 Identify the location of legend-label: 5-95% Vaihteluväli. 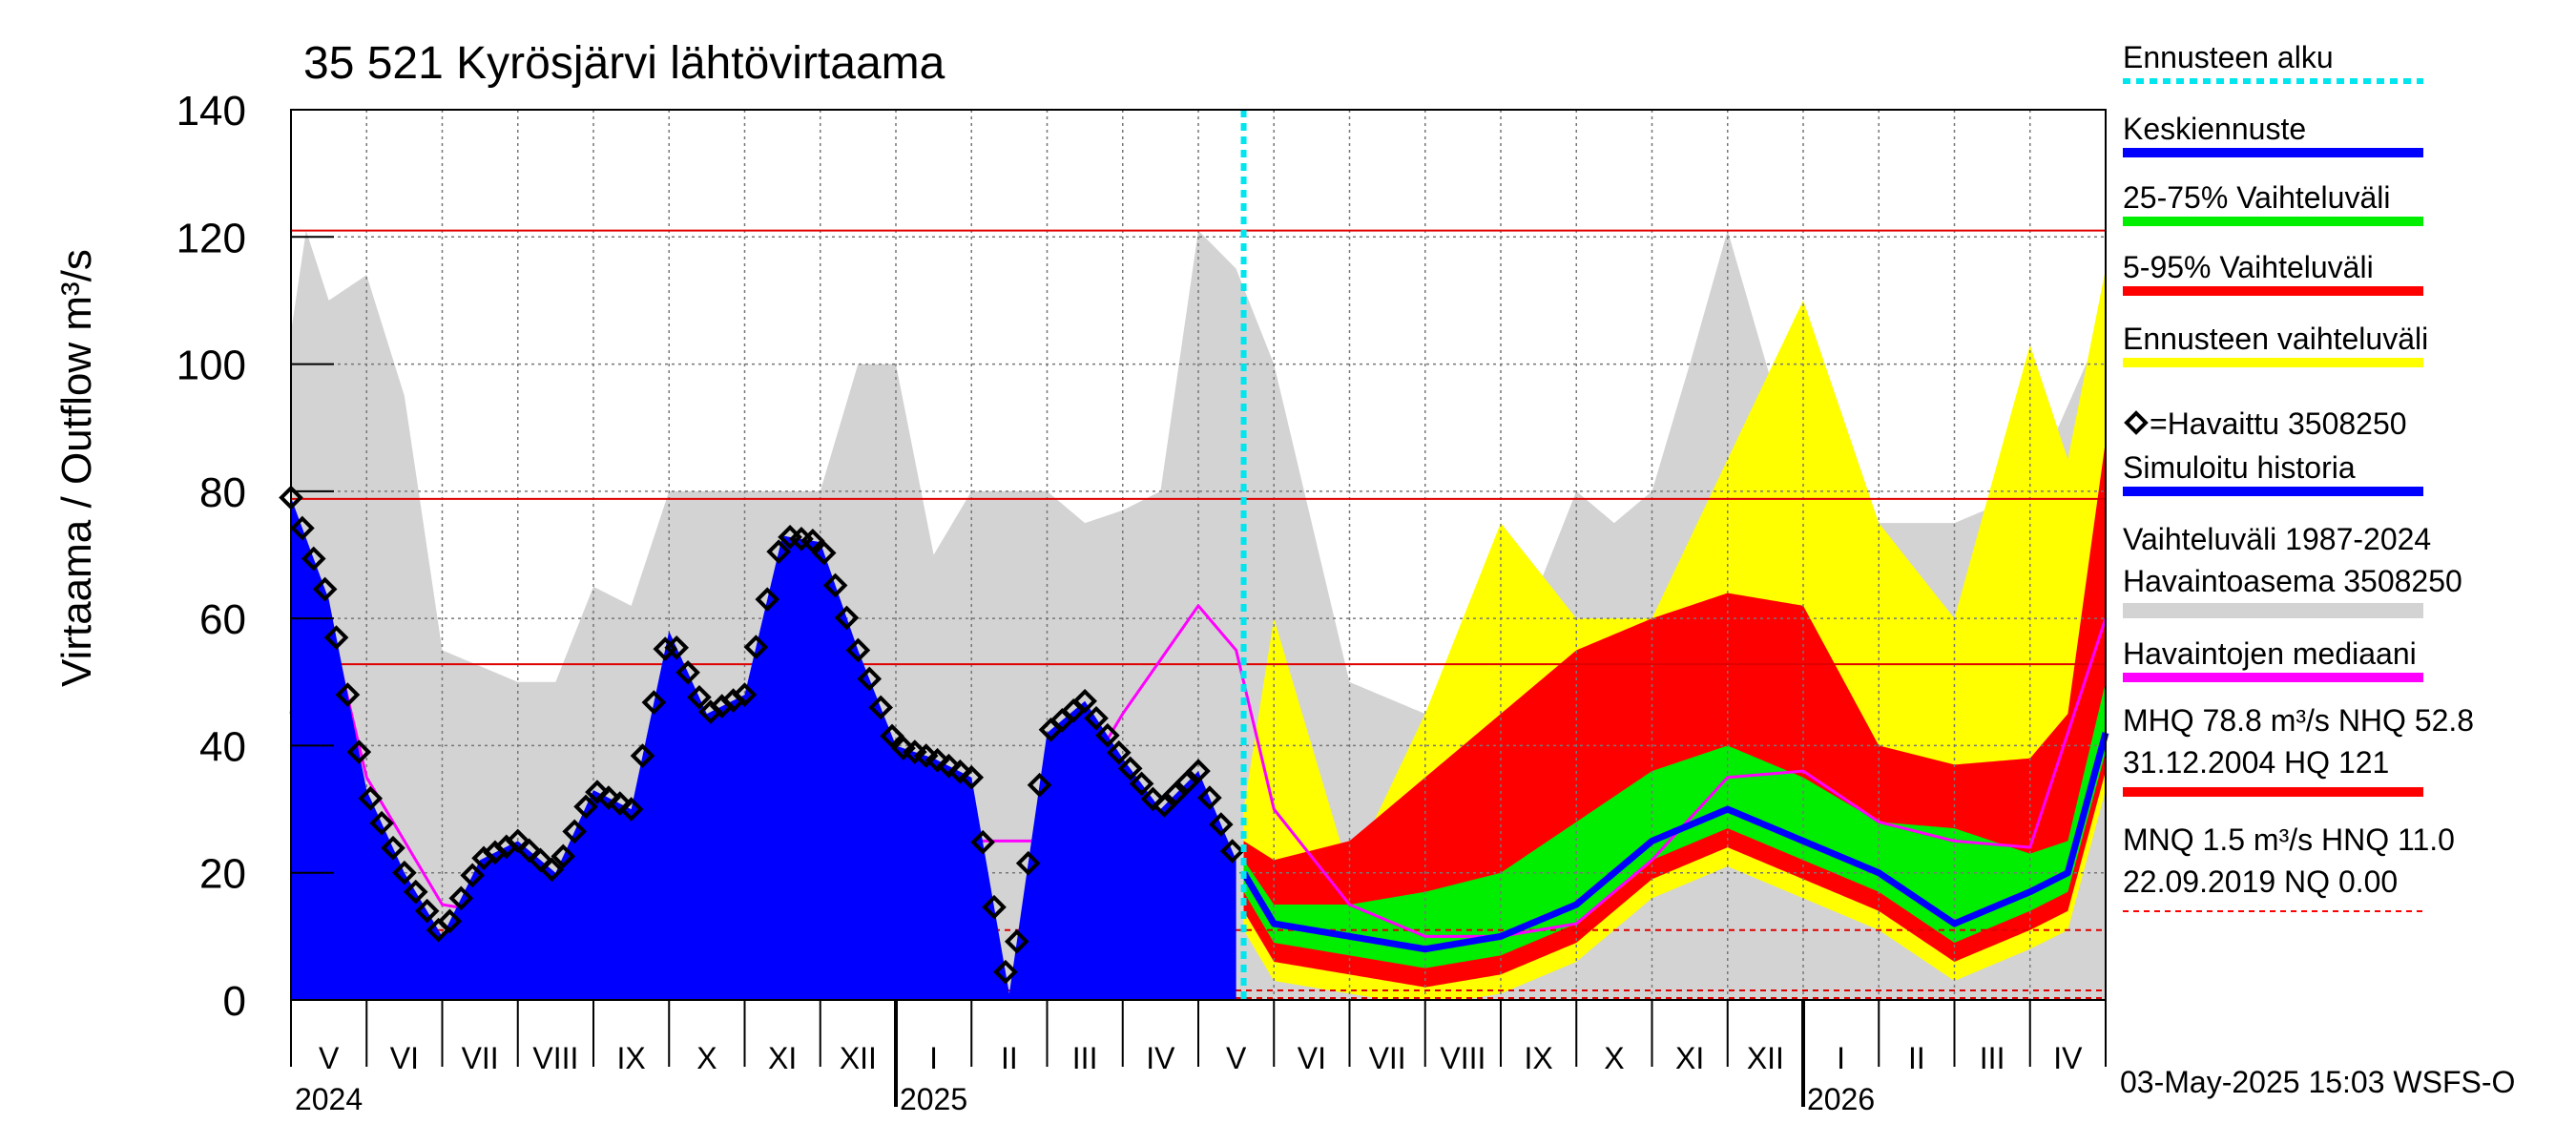
(2248, 267).